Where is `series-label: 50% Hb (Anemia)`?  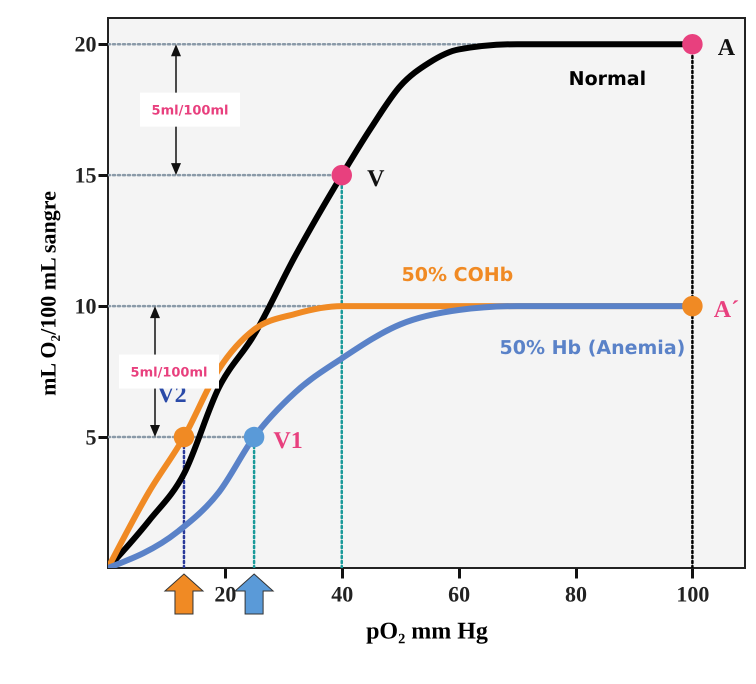 series-label: 50% Hb (Anemia) is located at coordinates (592, 348).